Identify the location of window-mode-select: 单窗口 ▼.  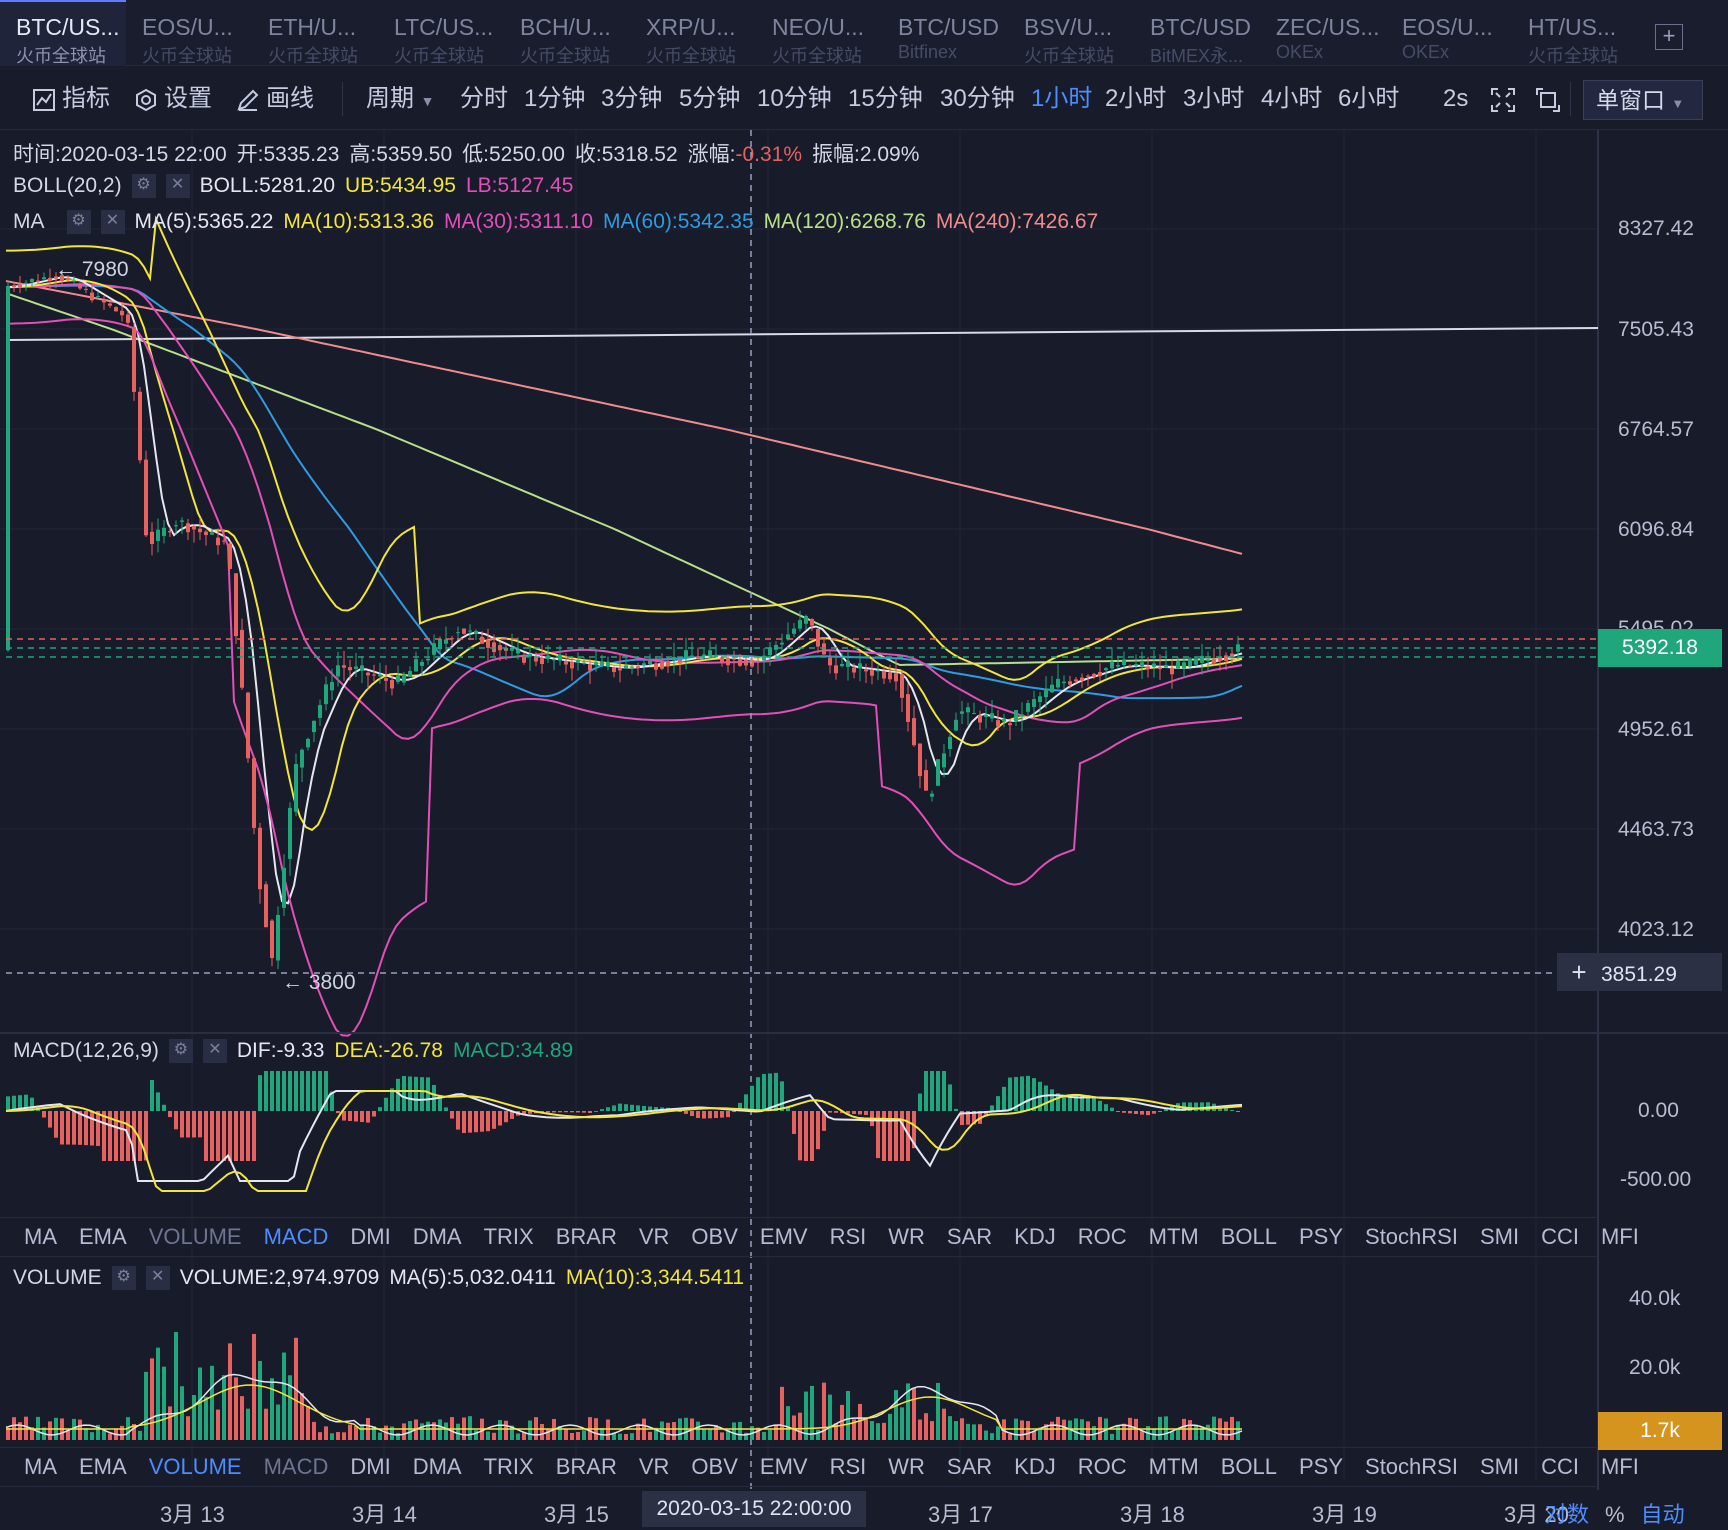
(1643, 100).